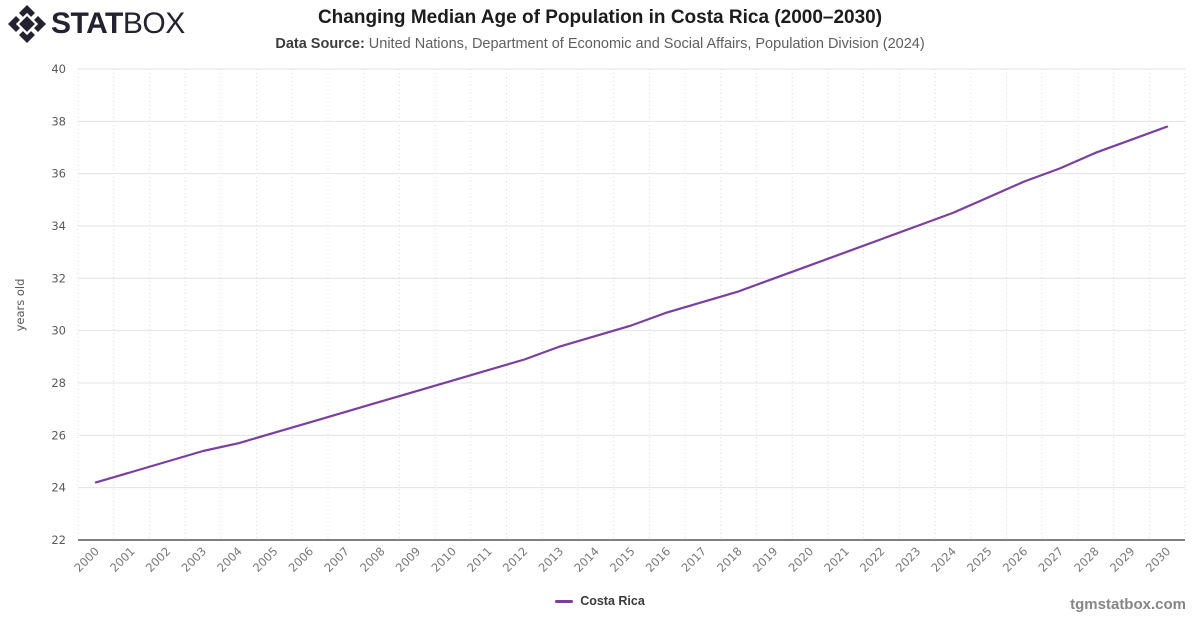 This screenshot has width=1200, height=630. I want to click on data-source-label: Data Source:, so click(320, 44).